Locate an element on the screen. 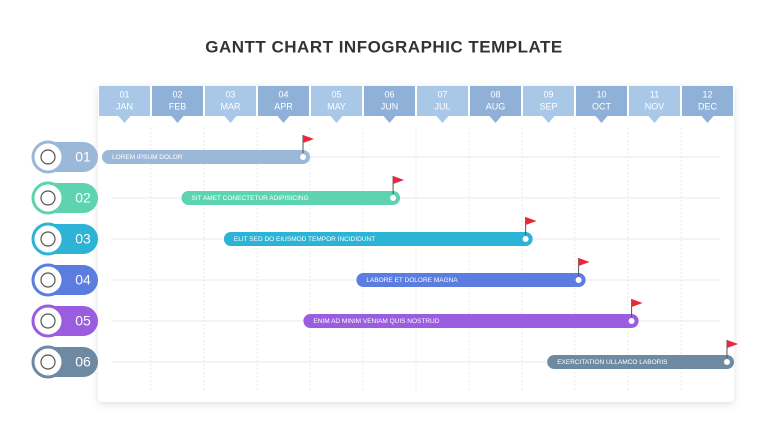 The height and width of the screenshot is (432, 768). column-label: MAY is located at coordinates (336, 106).